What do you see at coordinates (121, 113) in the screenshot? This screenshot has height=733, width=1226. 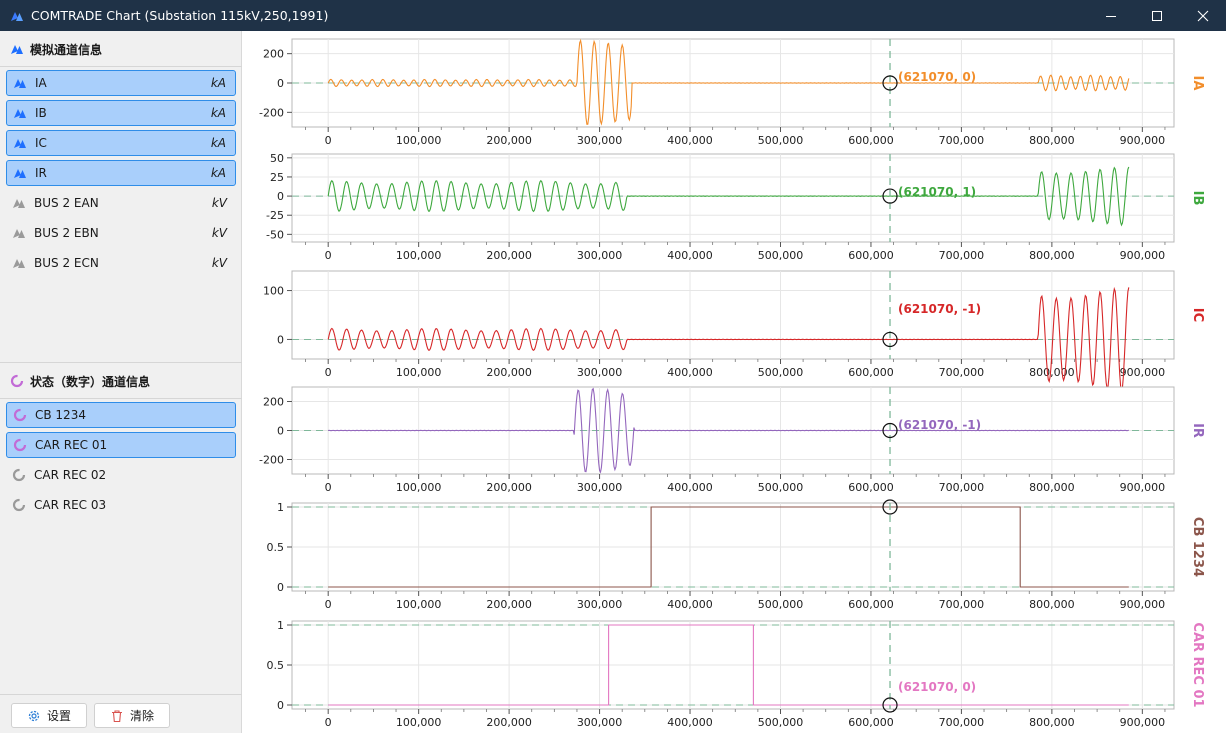 I see `channel-item: IB kA` at bounding box center [121, 113].